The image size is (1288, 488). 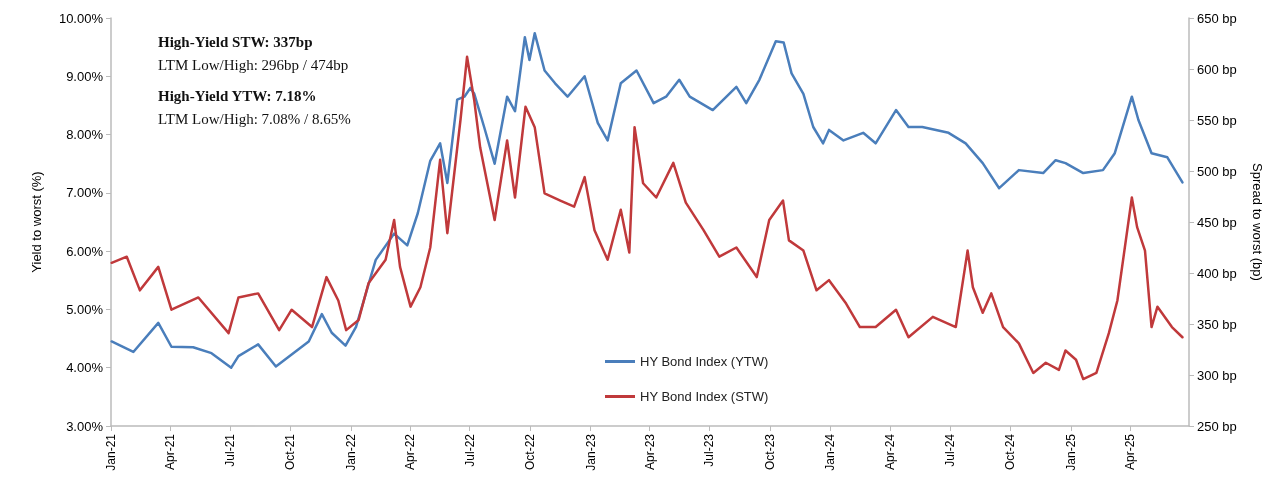 I want to click on y2-axis-title: Spread to worst (bp), so click(x=1257, y=222).